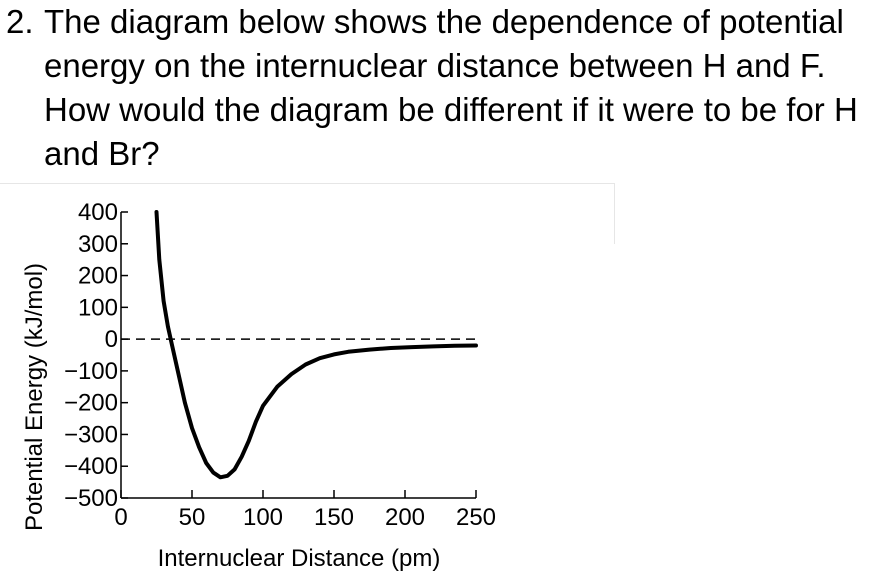 The width and height of the screenshot is (893, 580). I want to click on x-tick-label: 150, so click(334, 517).